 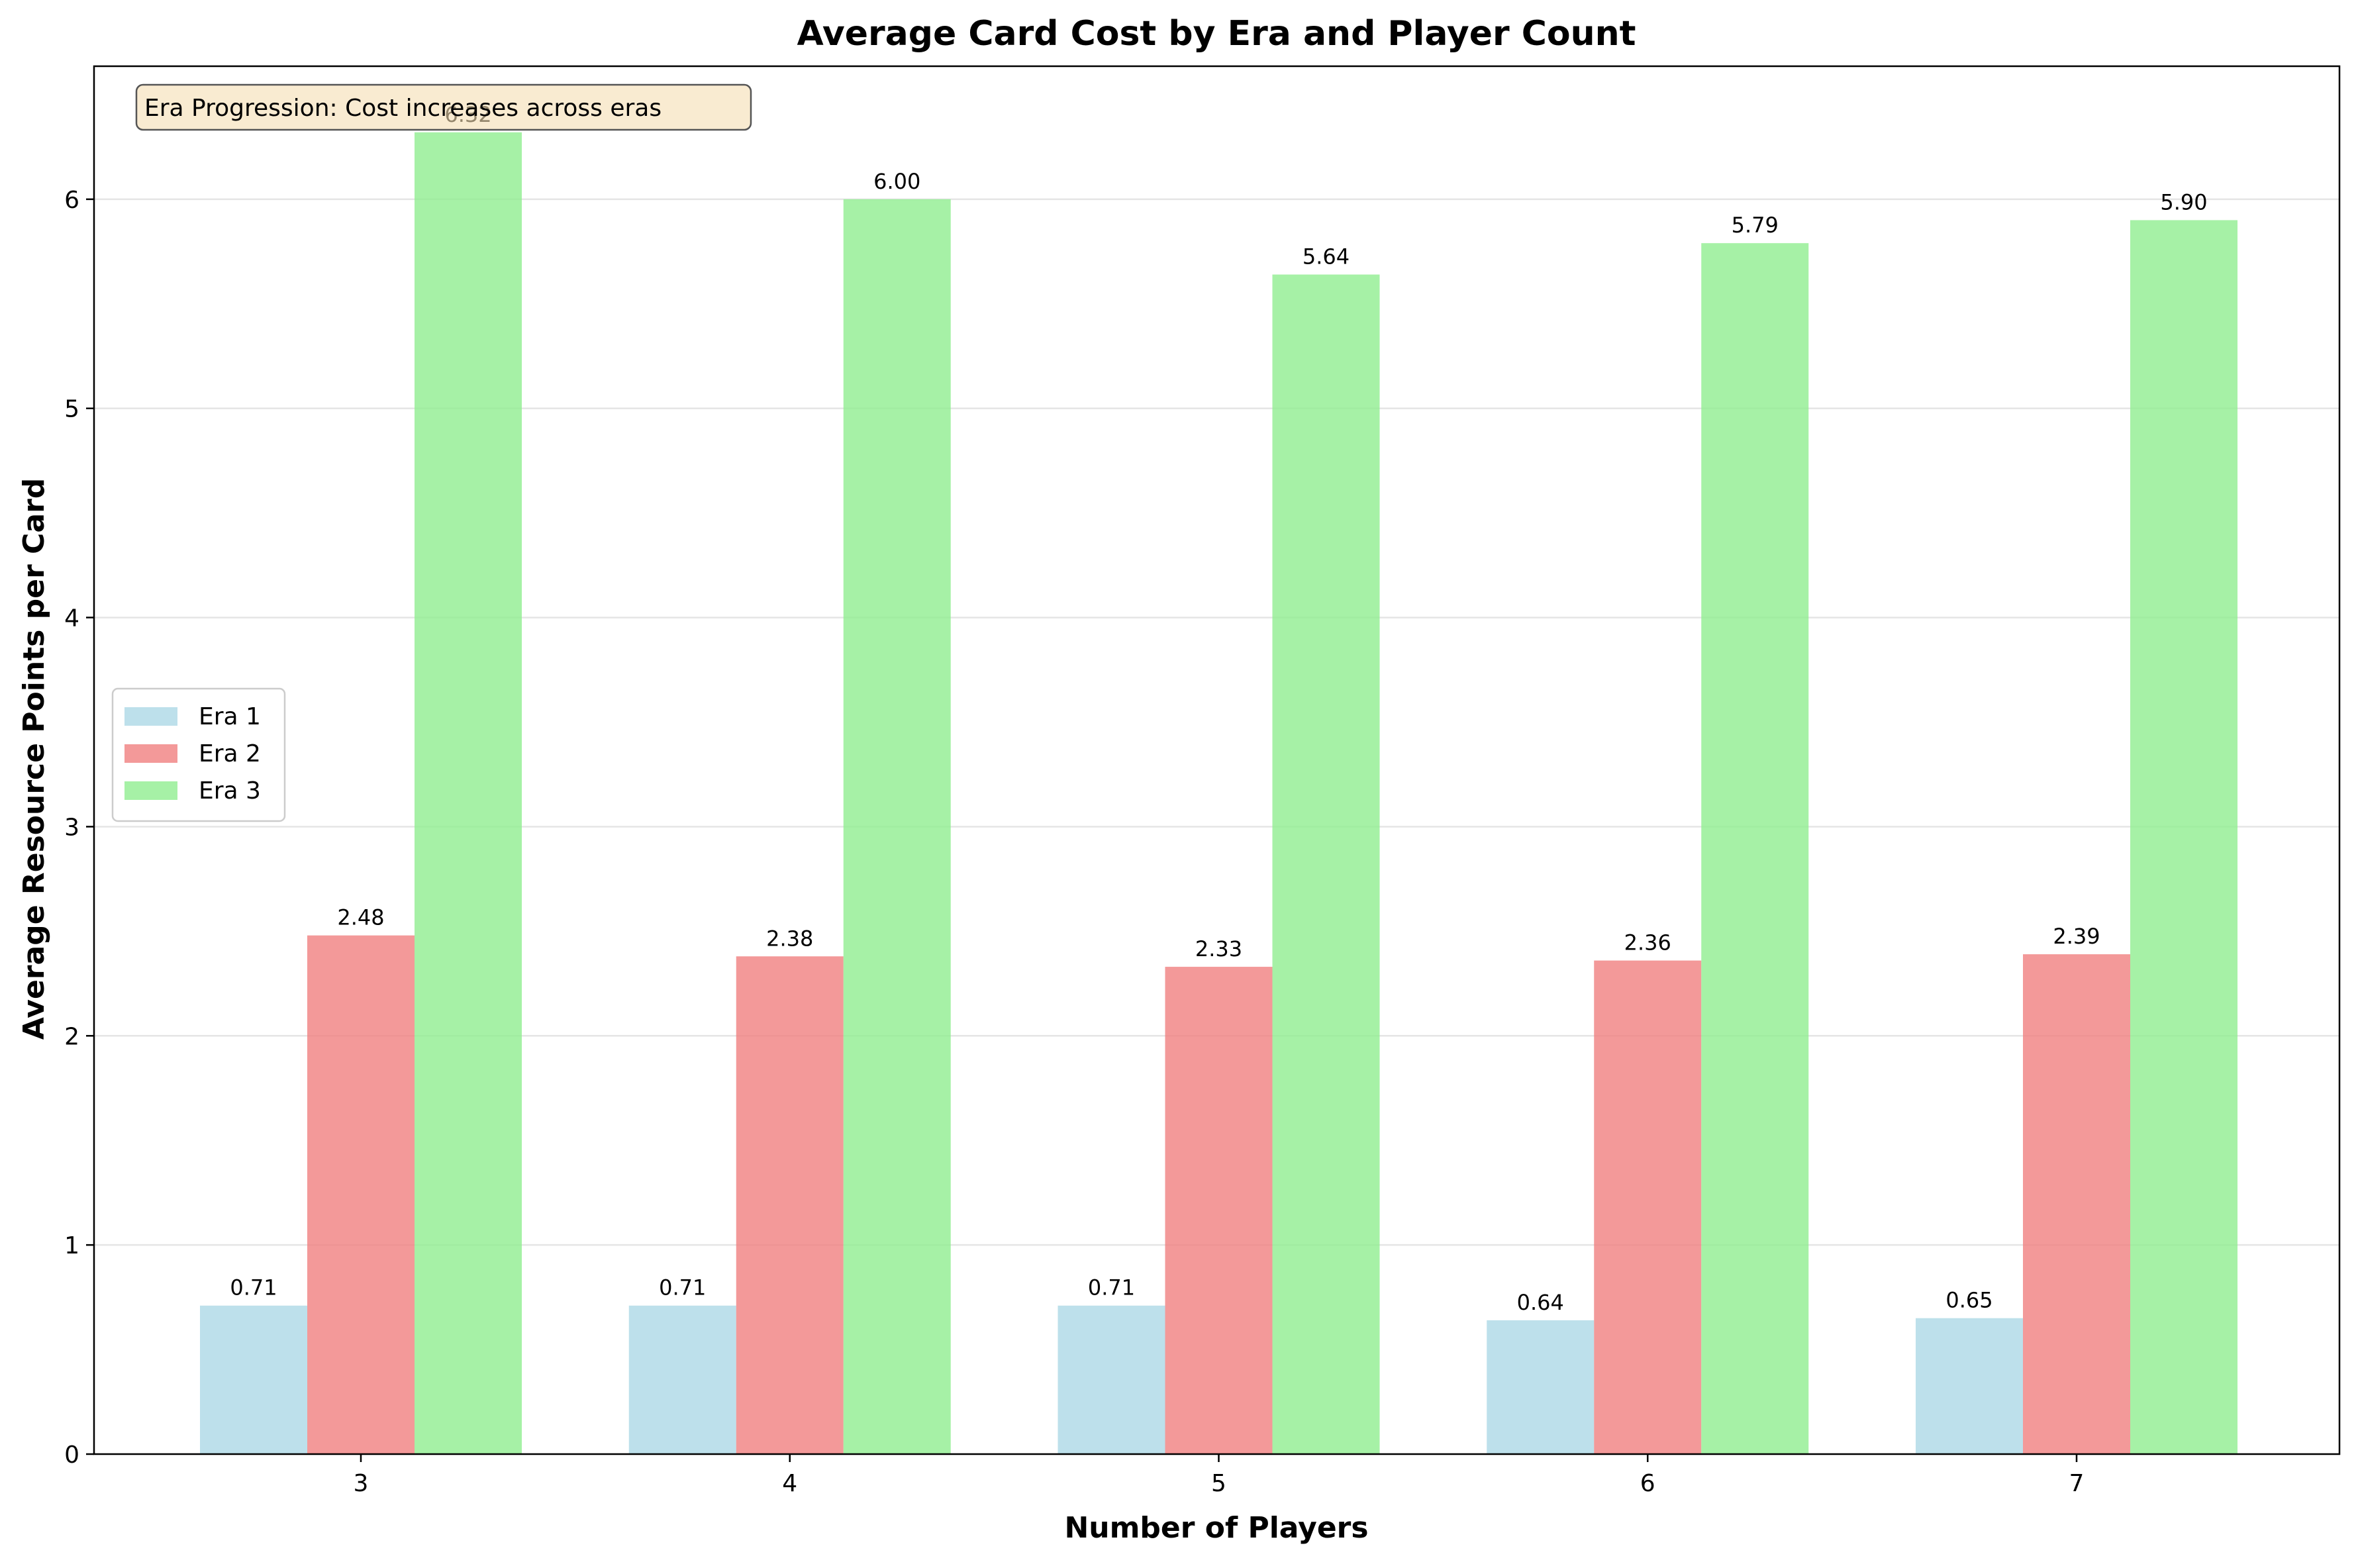 I want to click on legend-label: Era 2, so click(x=230, y=753).